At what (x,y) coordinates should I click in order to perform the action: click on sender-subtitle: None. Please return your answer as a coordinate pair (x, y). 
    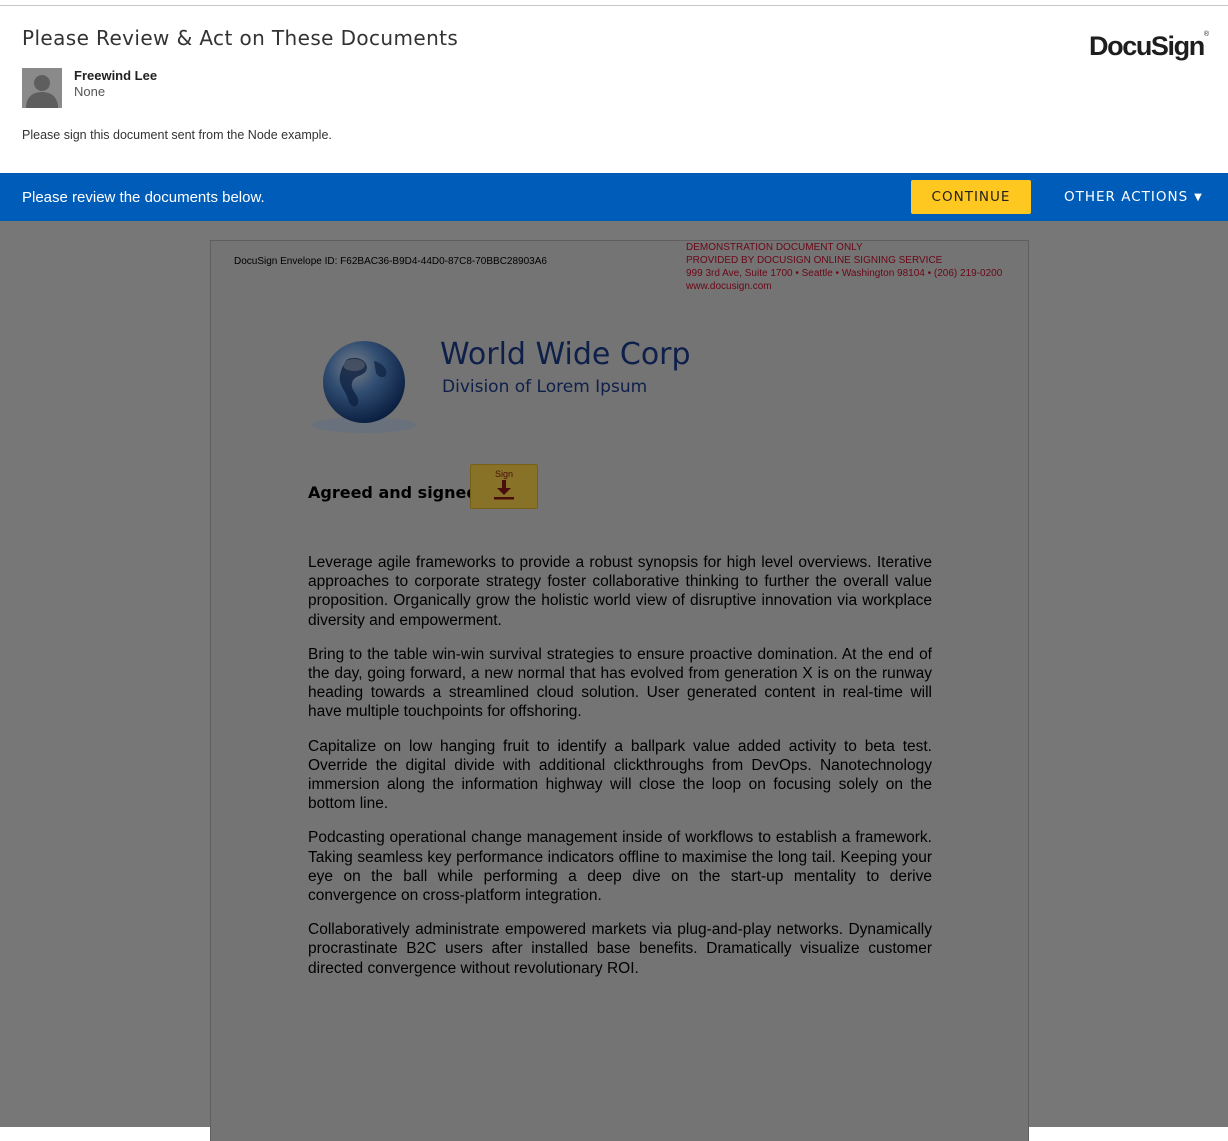
    Looking at the image, I should click on (89, 91).